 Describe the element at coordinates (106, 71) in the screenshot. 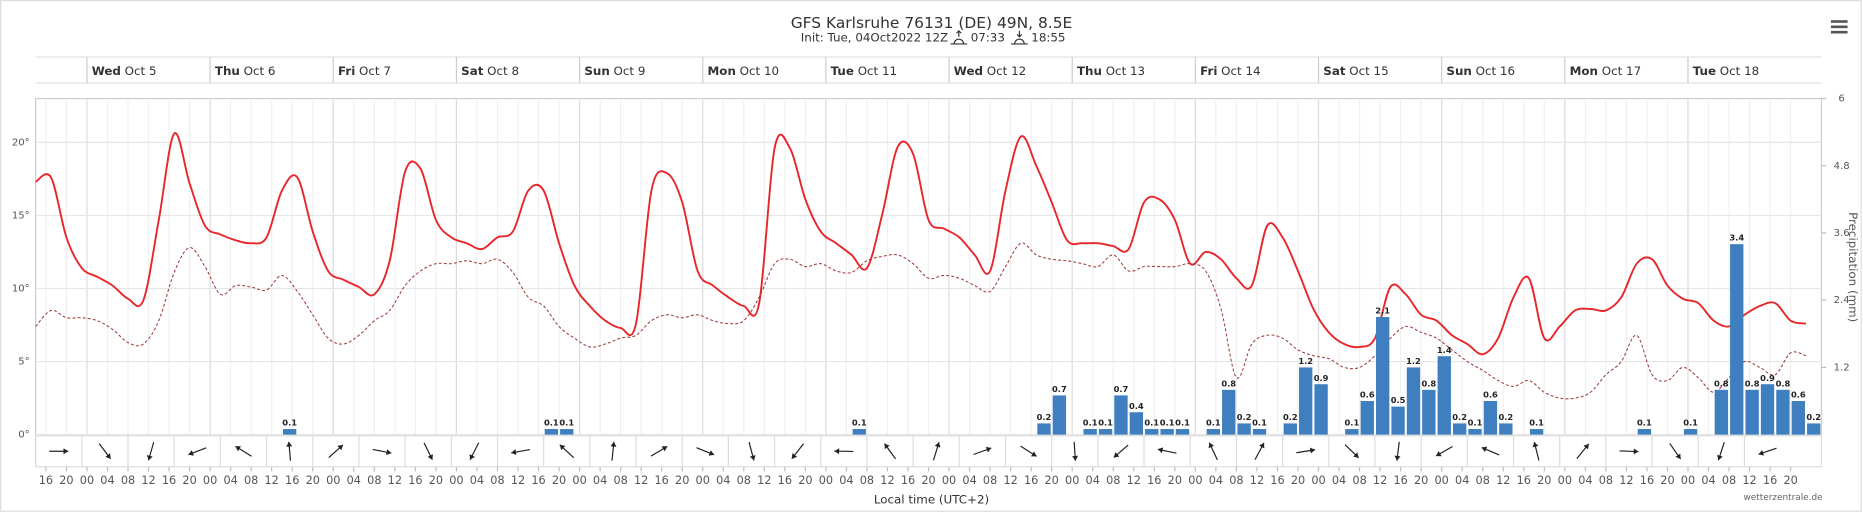

I see `weekday: Wed` at that location.